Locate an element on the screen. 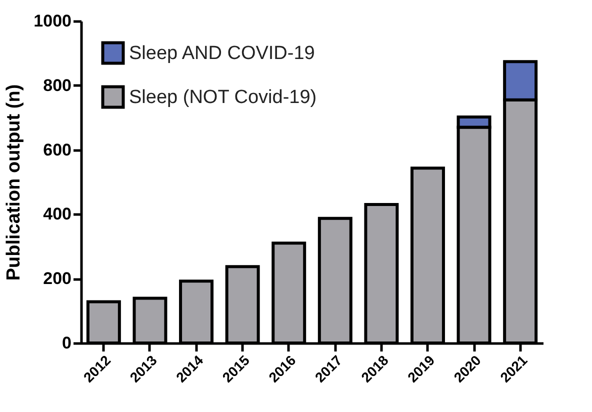 The height and width of the screenshot is (412, 592). y-tick-label: 400 is located at coordinates (57, 214).